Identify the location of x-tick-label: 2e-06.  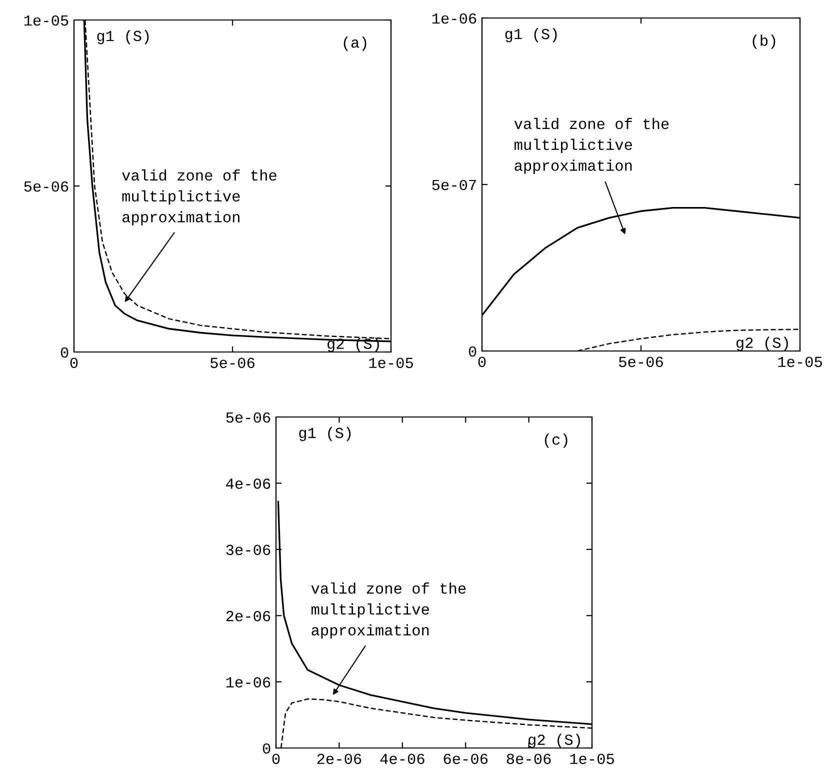
(339, 759).